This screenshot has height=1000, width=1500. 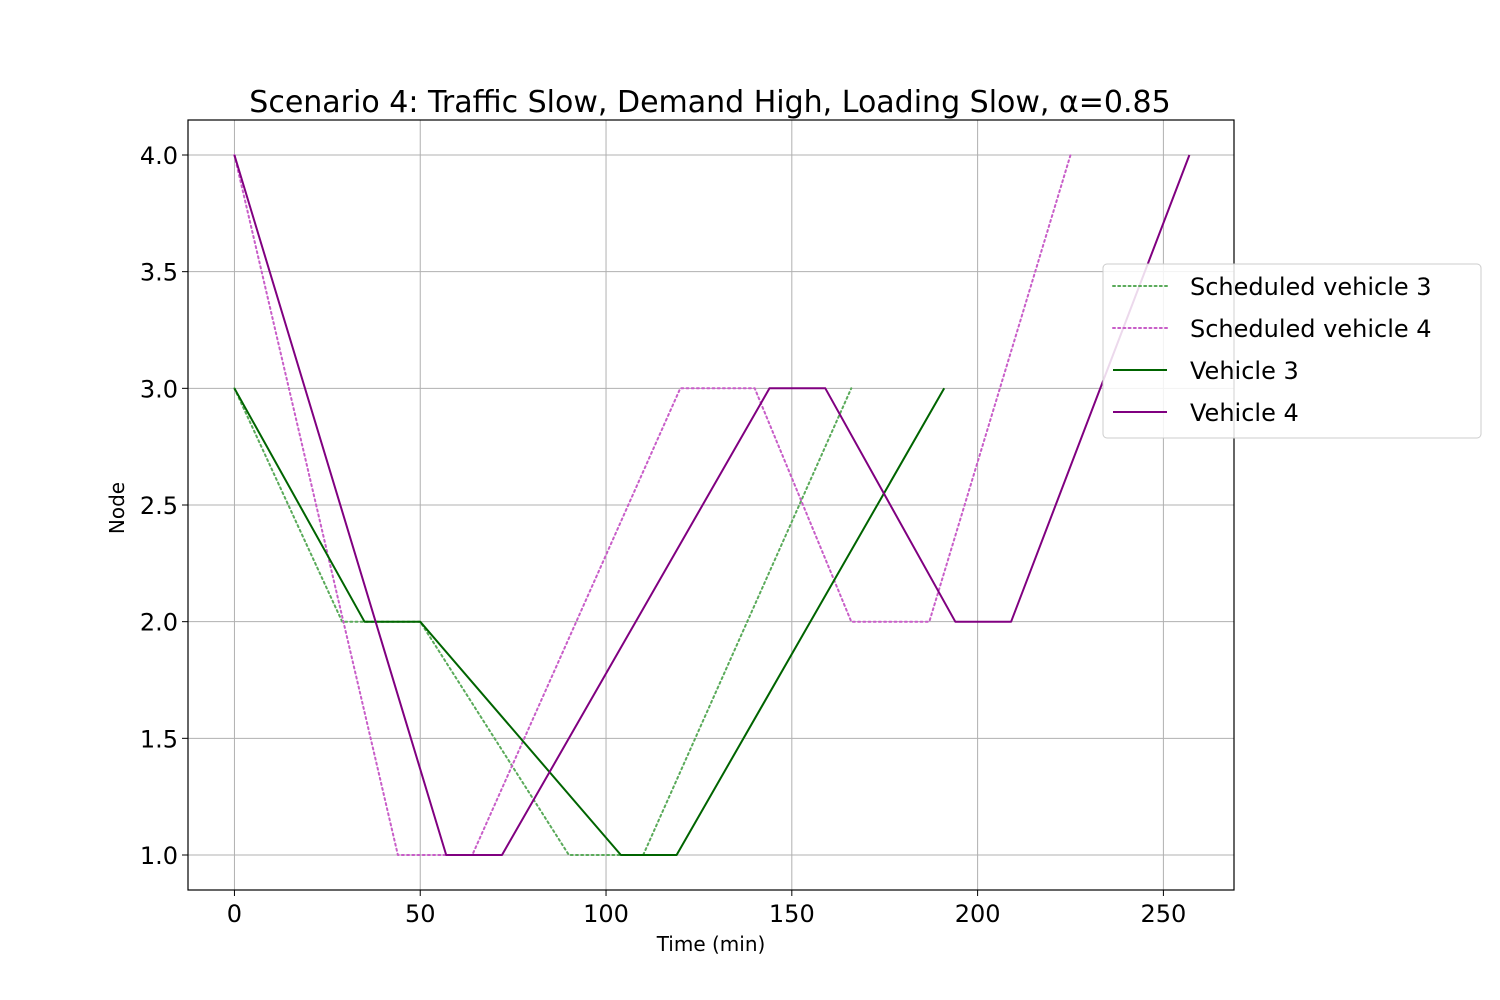 What do you see at coordinates (1311, 287) in the screenshot?
I see `legend-label: Scheduled vehicle 3` at bounding box center [1311, 287].